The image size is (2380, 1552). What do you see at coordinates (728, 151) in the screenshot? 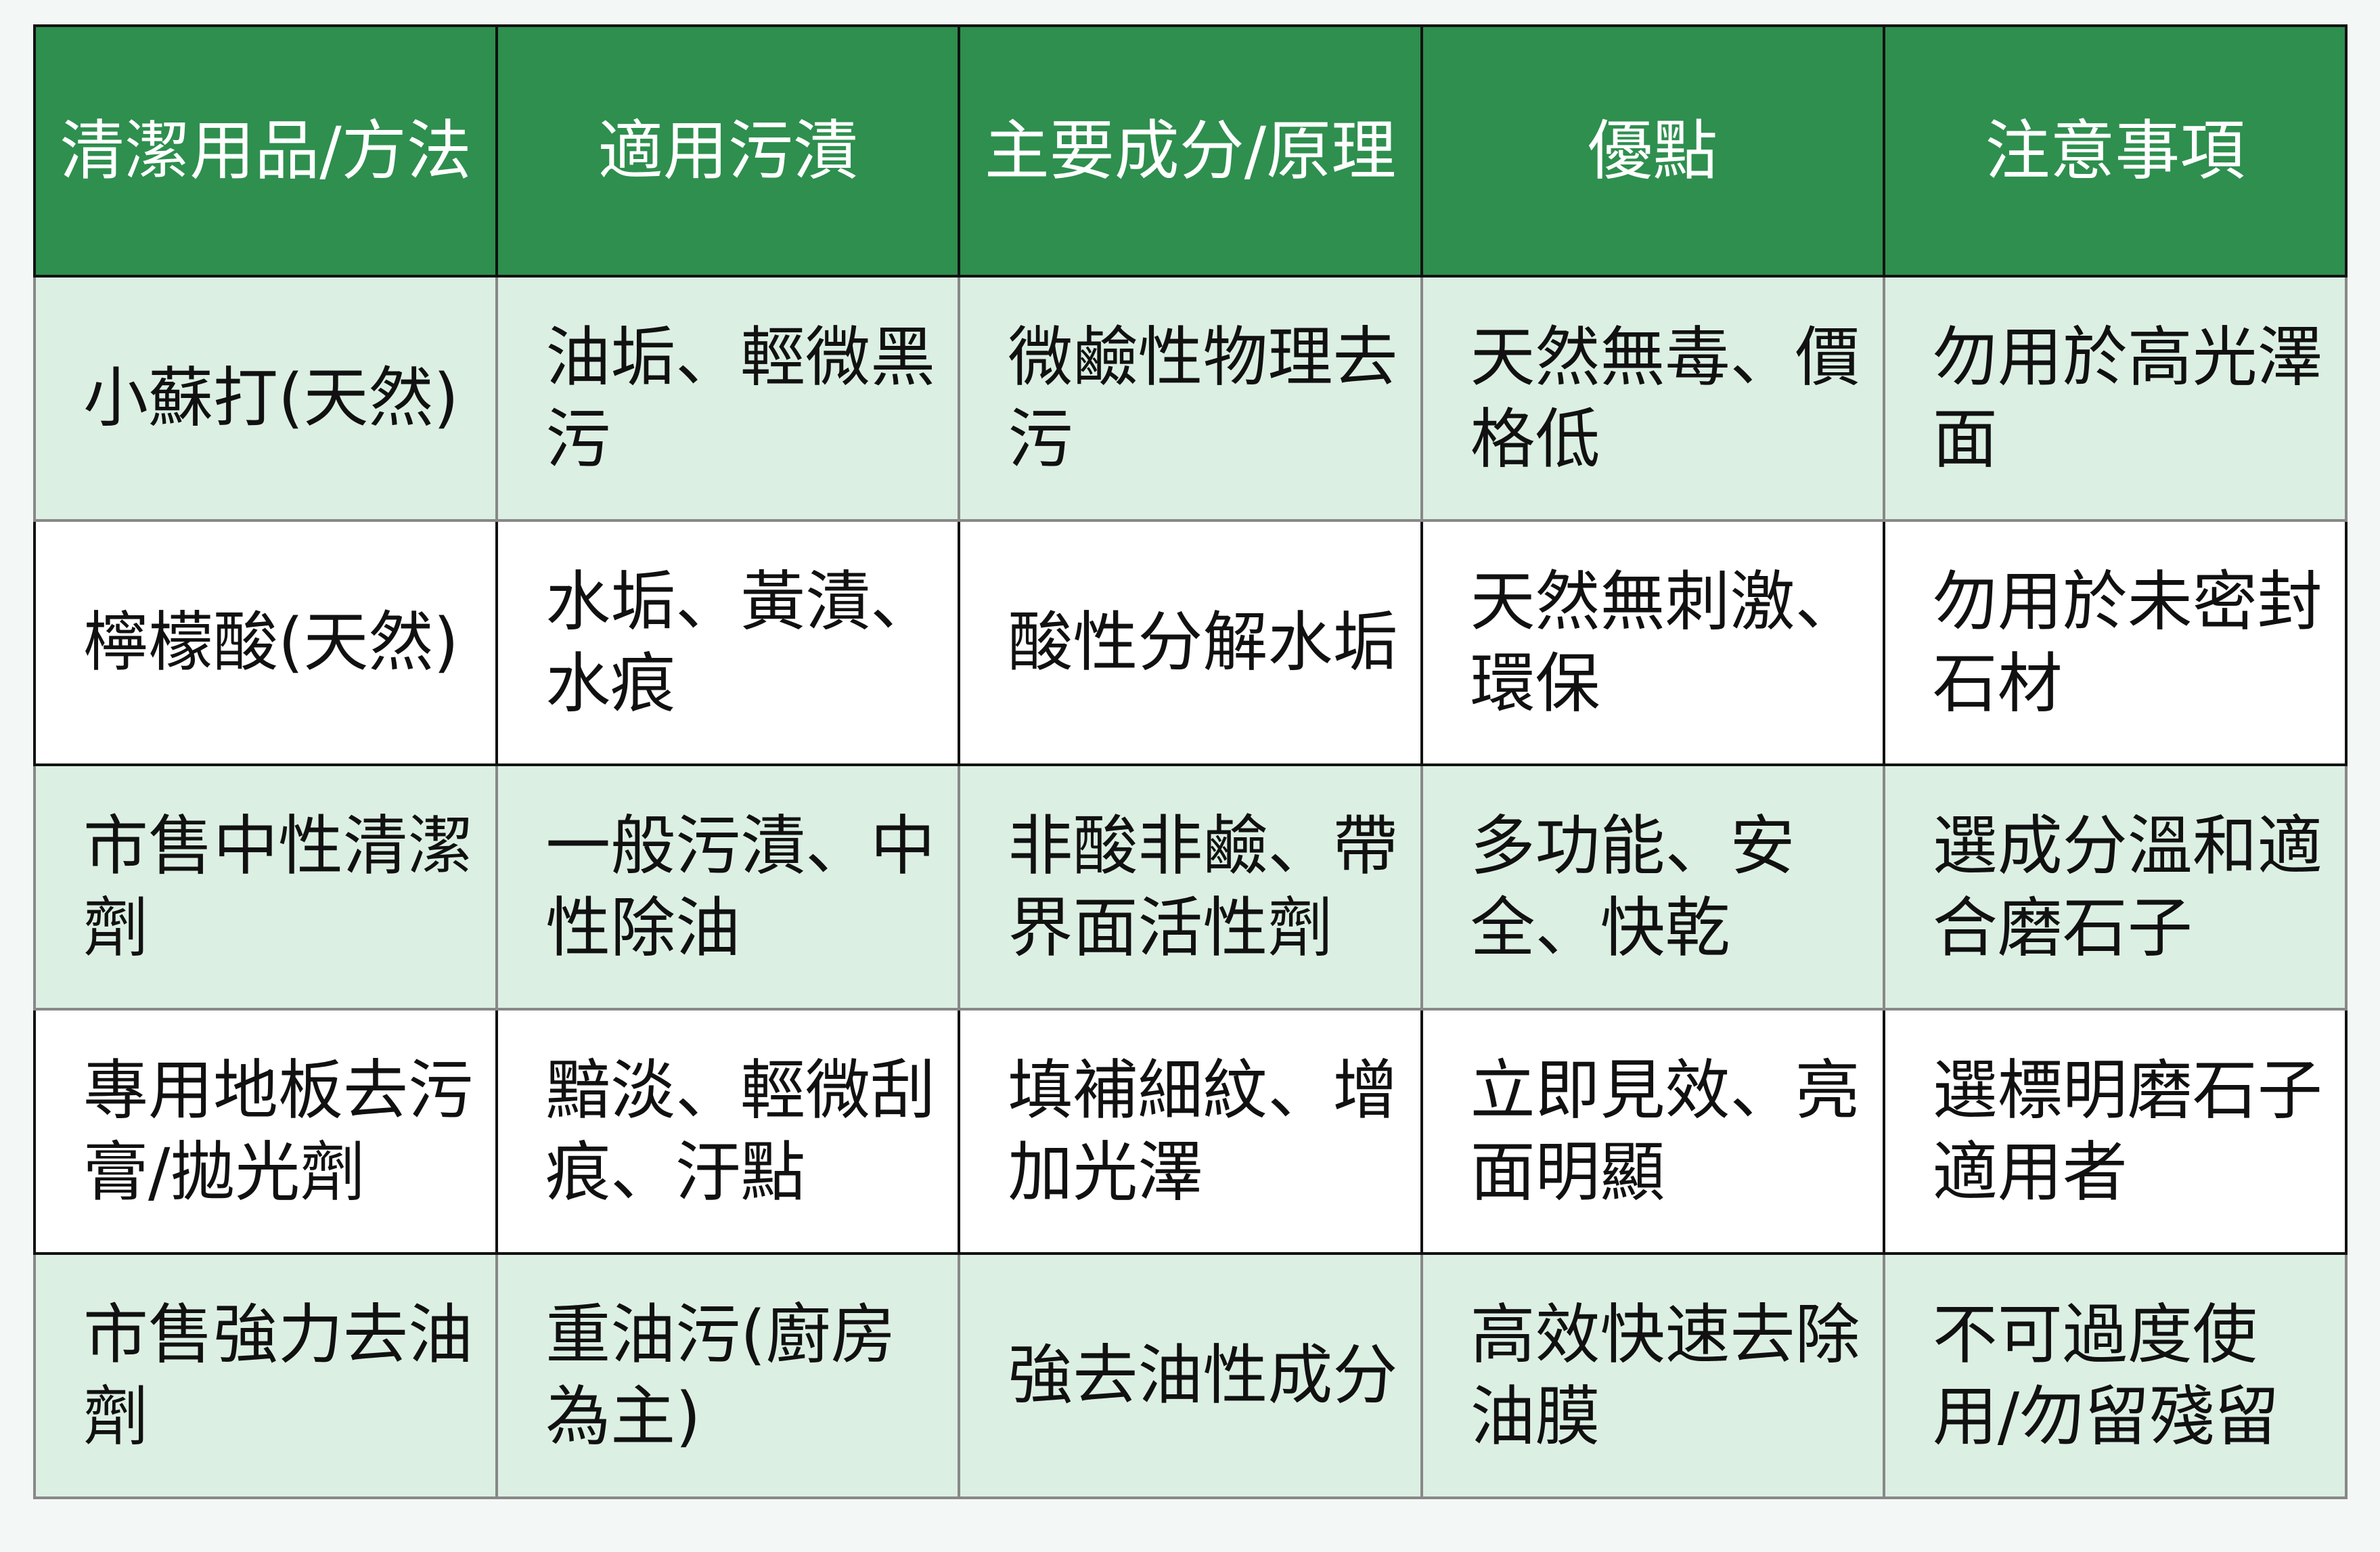
I see `header-stains: 適用污漬` at bounding box center [728, 151].